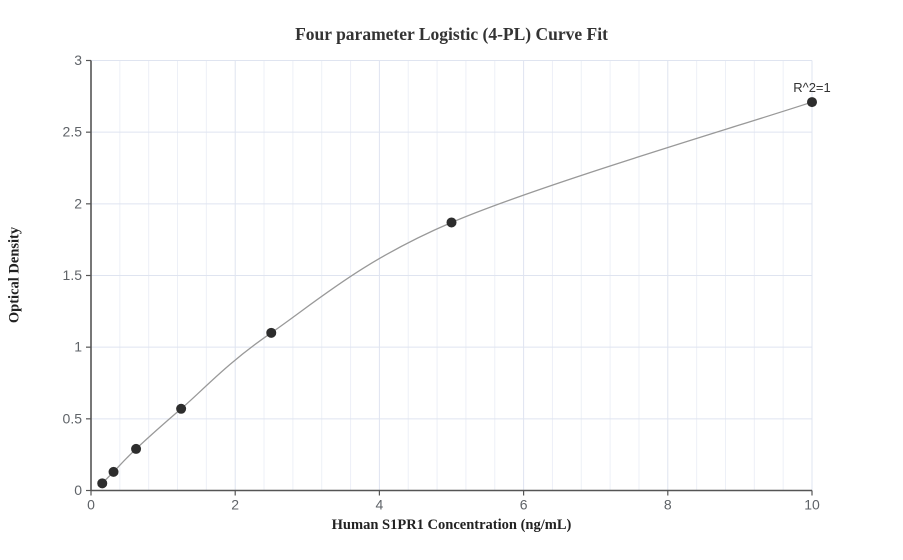 The width and height of the screenshot is (903, 560). I want to click on y-tick-label: 0, so click(78, 490).